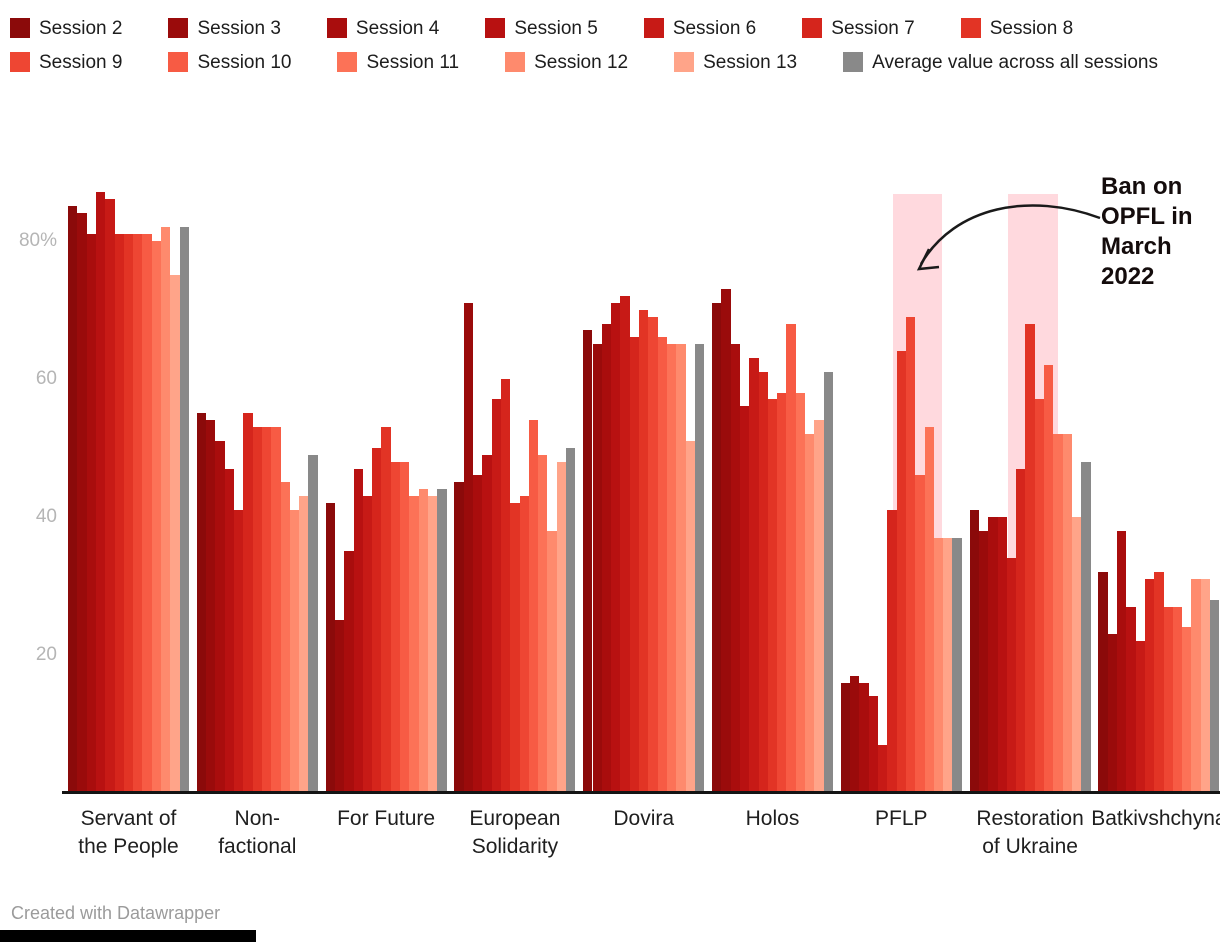  Describe the element at coordinates (641, 792) in the screenshot. I see `x-axis-line` at that location.